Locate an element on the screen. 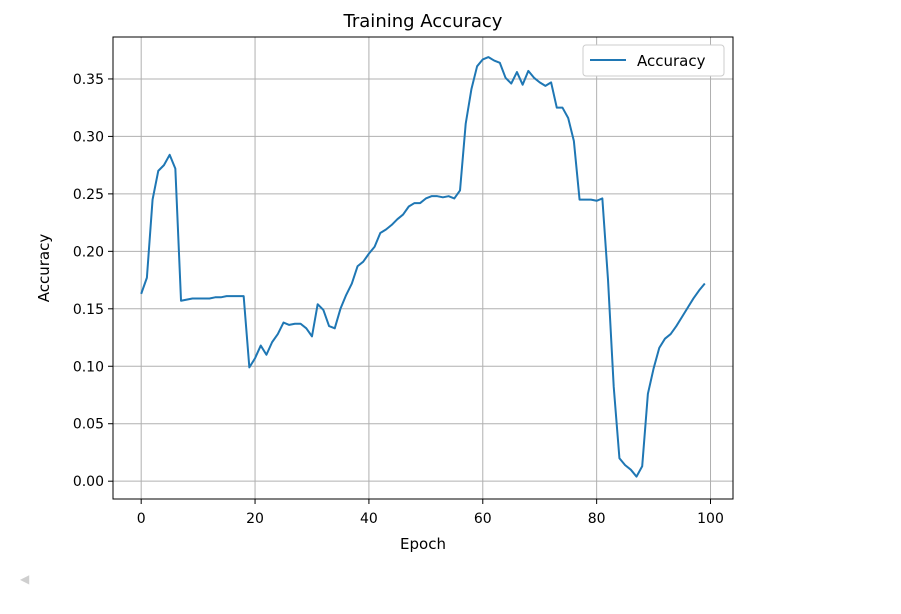  legend: Accuracy is located at coordinates (653, 60).